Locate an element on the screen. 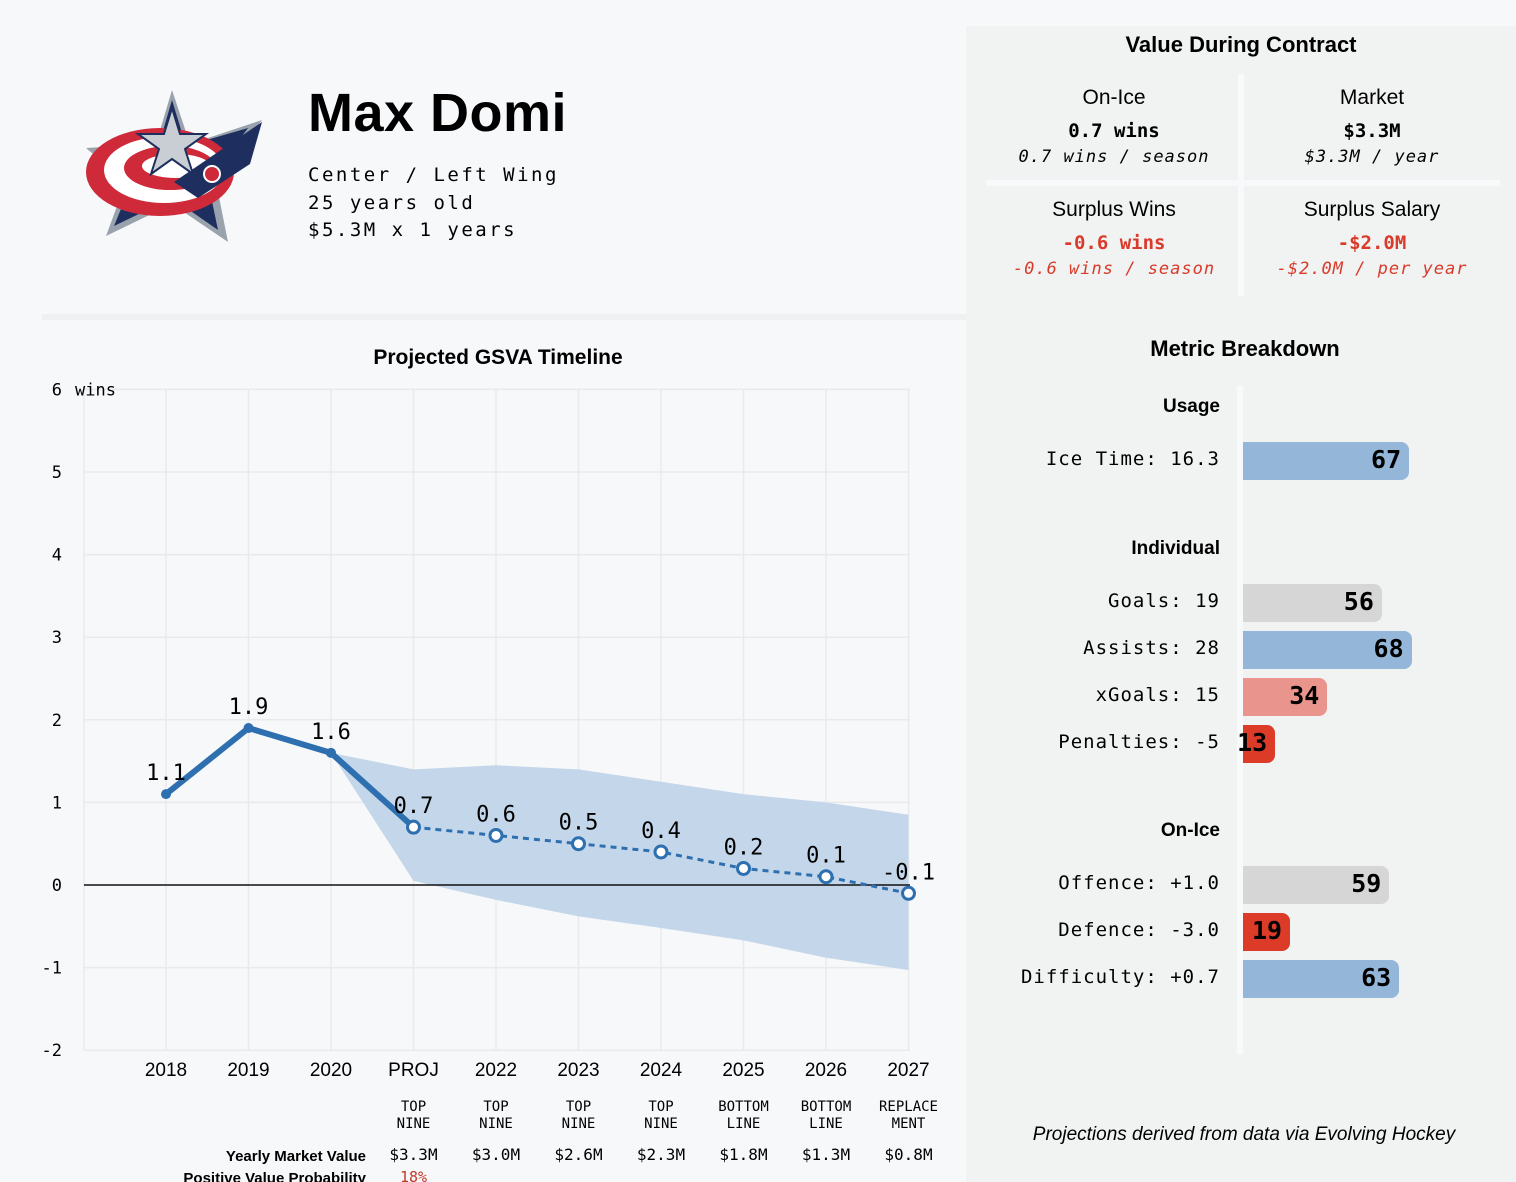  x-tick-label: 2024 is located at coordinates (661, 1070).